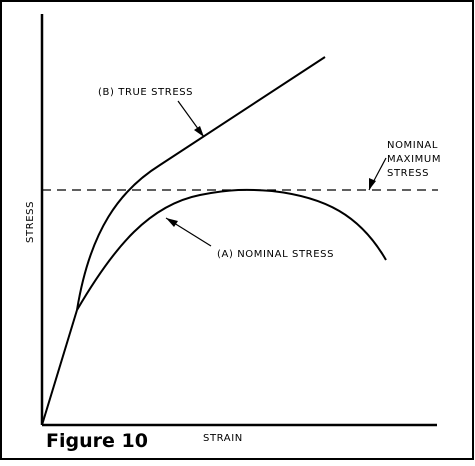 The image size is (475, 466). What do you see at coordinates (30, 222) in the screenshot?
I see `y-axis-label: STRESS` at bounding box center [30, 222].